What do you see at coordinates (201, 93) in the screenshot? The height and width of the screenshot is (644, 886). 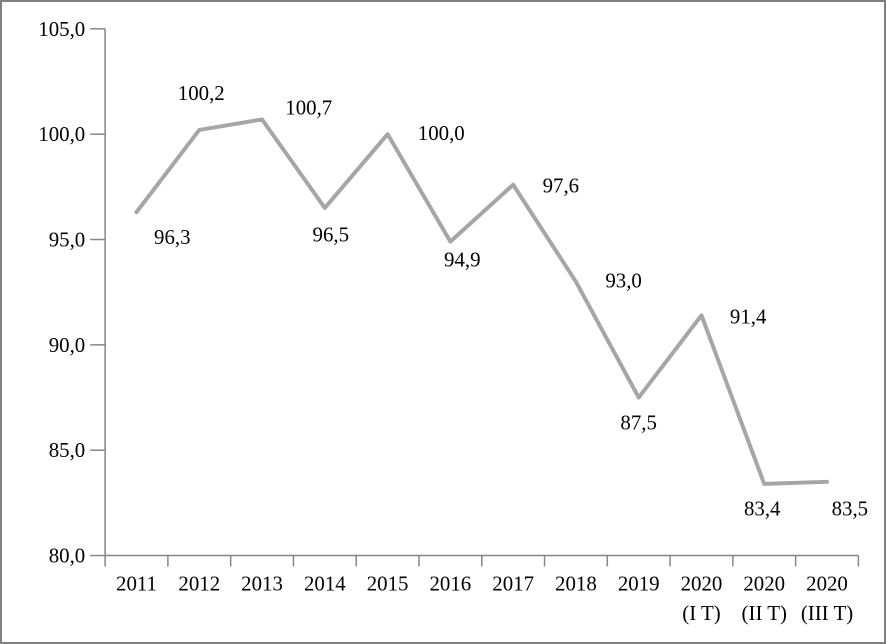 I see `data-label: 100,2` at bounding box center [201, 93].